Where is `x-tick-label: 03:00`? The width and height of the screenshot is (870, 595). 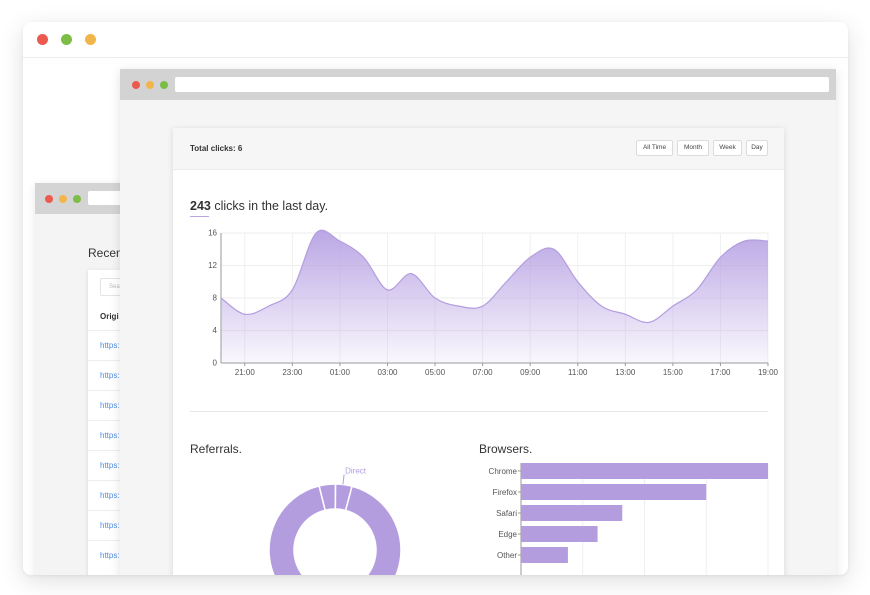
x-tick-label: 03:00 is located at coordinates (387, 372).